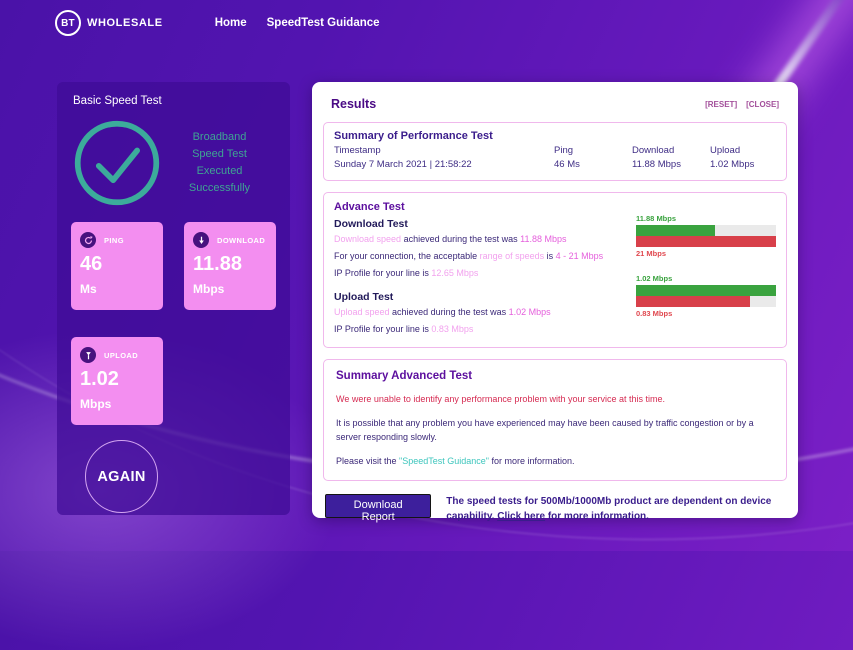 This screenshot has width=853, height=650. Describe the element at coordinates (383, 273) in the screenshot. I see `download-ip-text: IP Profile for your line is` at that location.